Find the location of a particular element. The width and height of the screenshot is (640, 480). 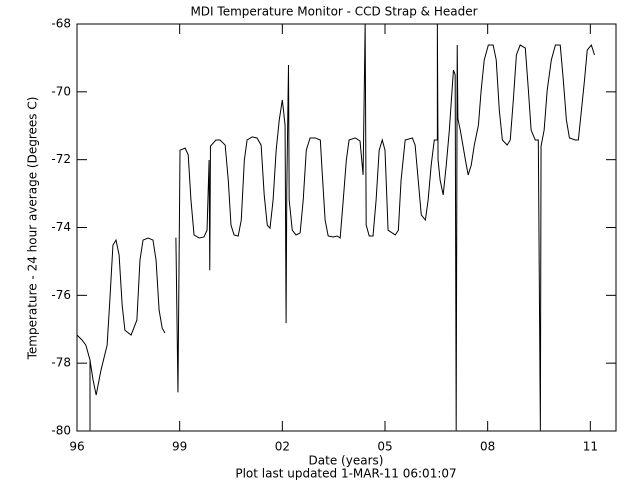

x-tick-label: 96 is located at coordinates (76, 447).